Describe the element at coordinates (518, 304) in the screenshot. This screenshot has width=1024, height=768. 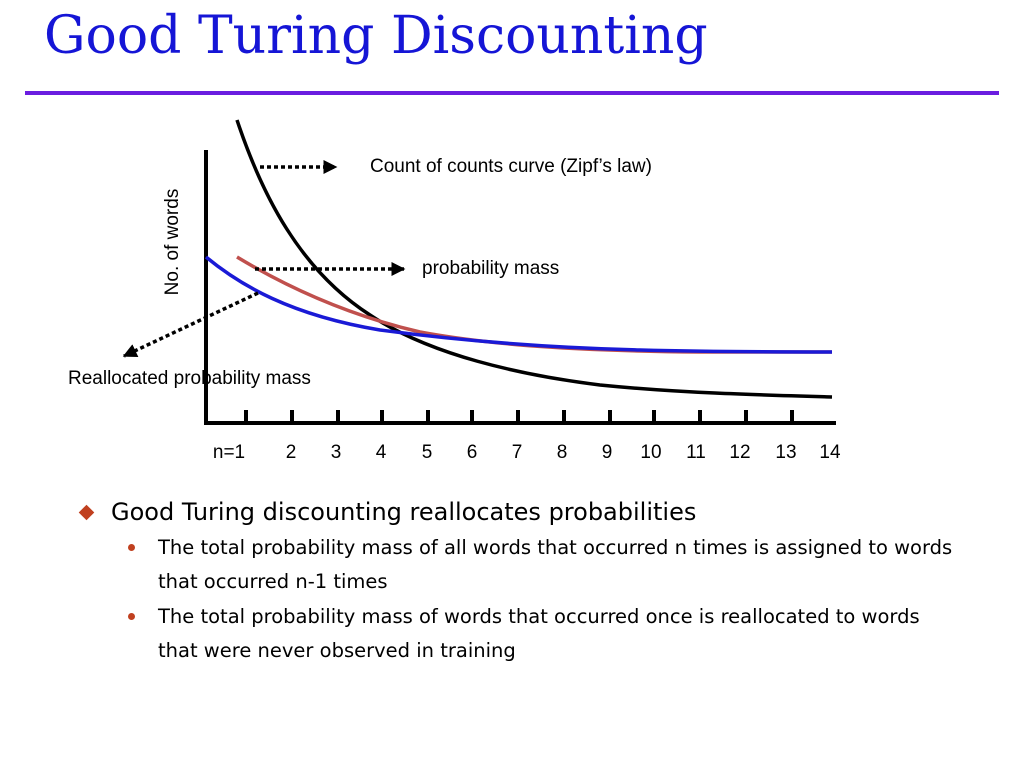
I see `reallocated-mass-curve` at that location.